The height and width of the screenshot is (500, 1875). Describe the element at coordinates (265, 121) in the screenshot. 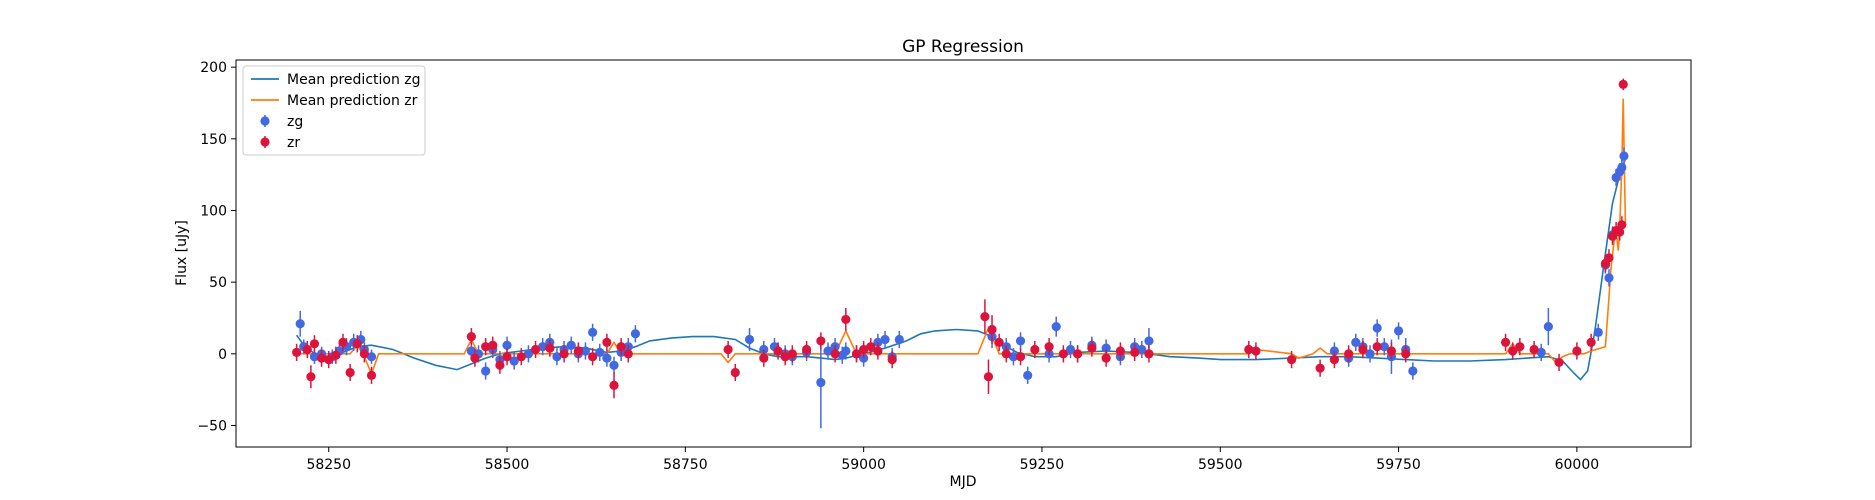

I see `legend-point-swatch` at that location.